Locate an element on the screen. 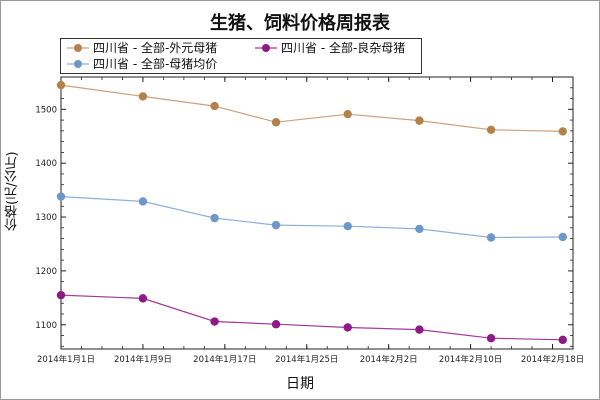 This screenshot has width=600, height=400. x-tick-label: 2014年2月10日 is located at coordinates (470, 359).